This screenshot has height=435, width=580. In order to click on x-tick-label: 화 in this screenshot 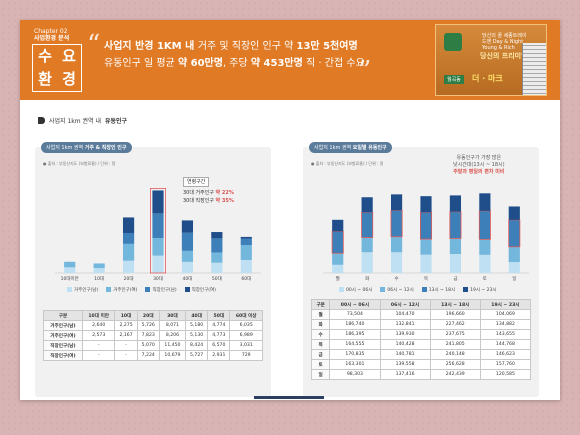, I will do `click(367, 279)`.